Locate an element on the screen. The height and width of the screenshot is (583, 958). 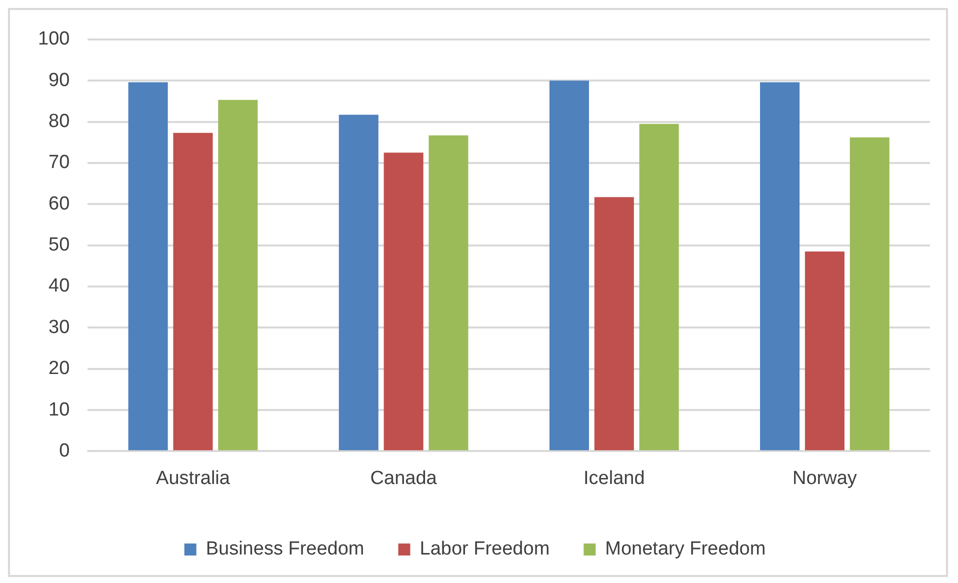
legend-label: Monetary Freedom is located at coordinates (685, 549).